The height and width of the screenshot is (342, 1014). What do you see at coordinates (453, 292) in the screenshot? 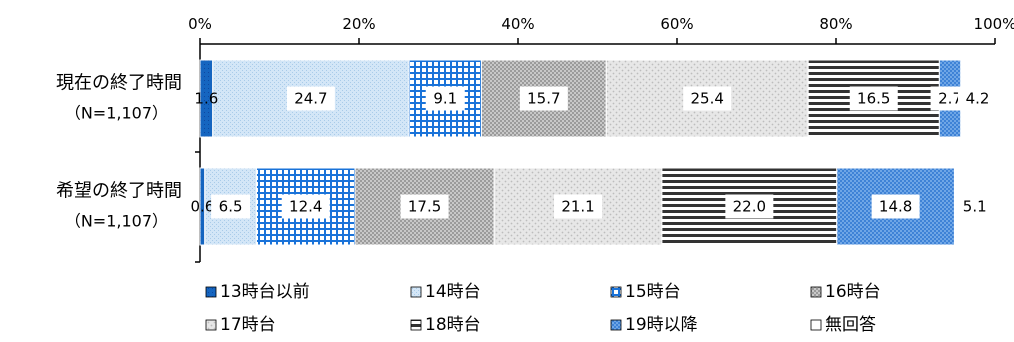
I see `legend-label: 14時台` at bounding box center [453, 292].